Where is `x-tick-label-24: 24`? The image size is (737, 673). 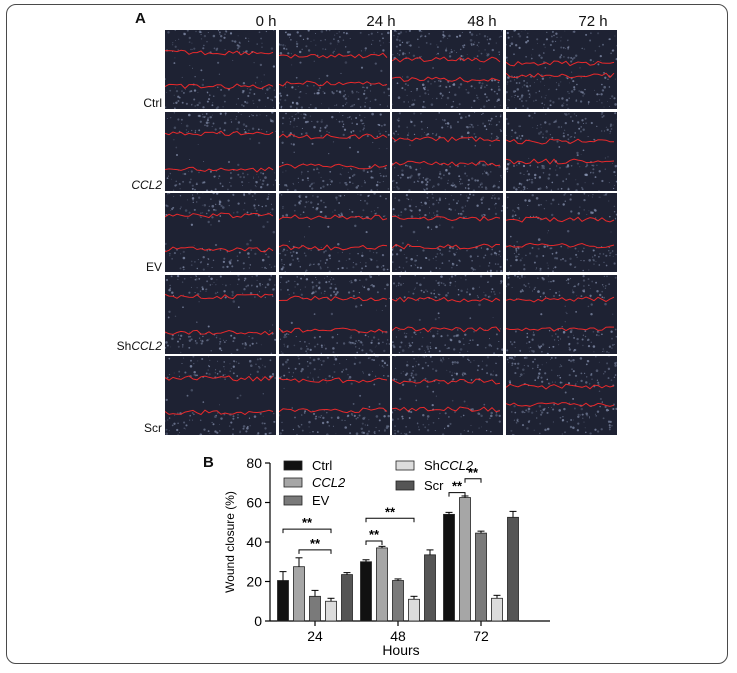
x-tick-label-24: 24 is located at coordinates (315, 636).